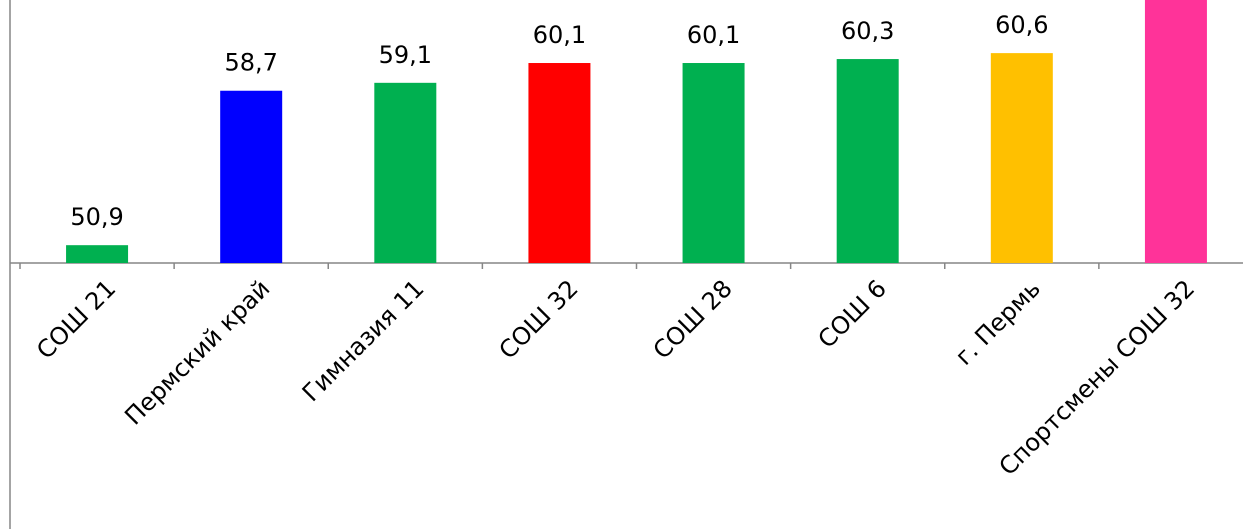 Image resolution: width=1243 pixels, height=529 pixels. I want to click on data-label: 50,9, so click(96, 217).